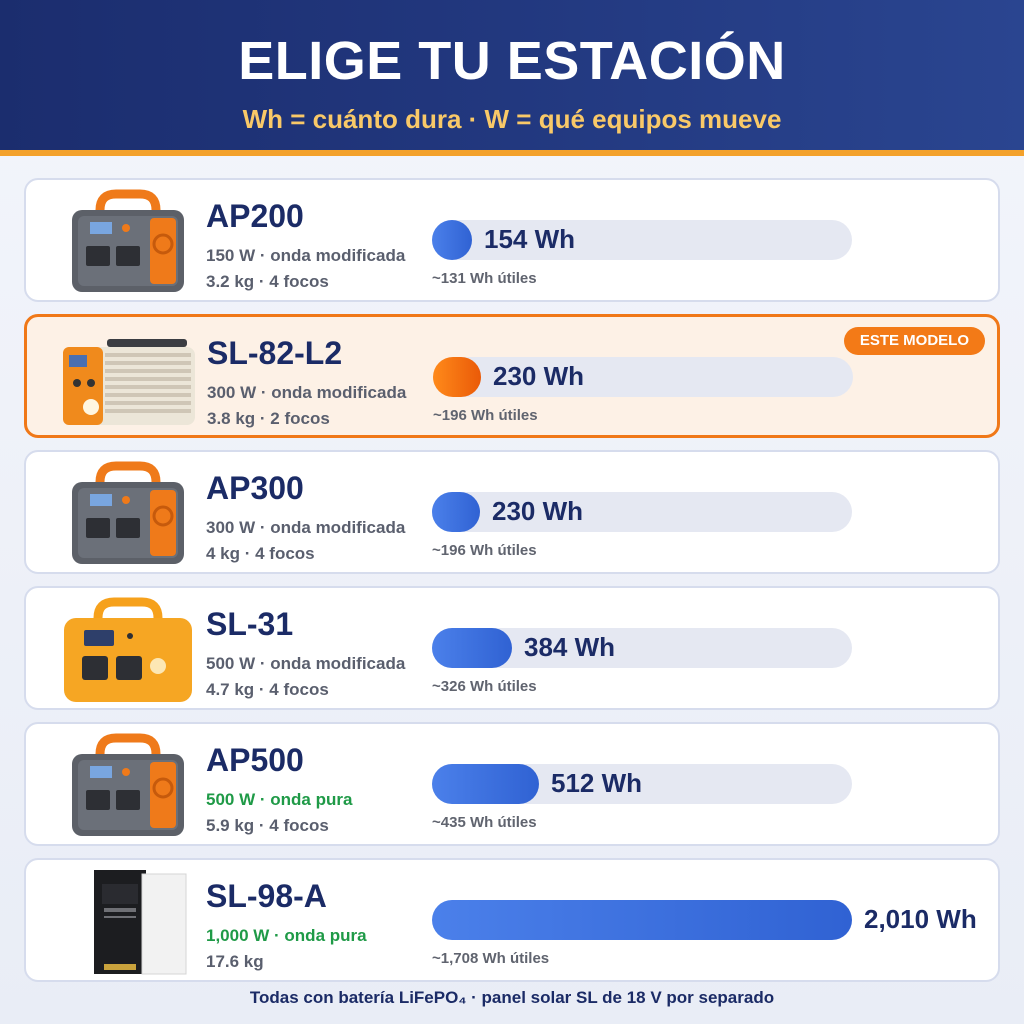 The width and height of the screenshot is (1024, 1024). I want to click on station-power: 150 W · onda modificada, so click(306, 255).